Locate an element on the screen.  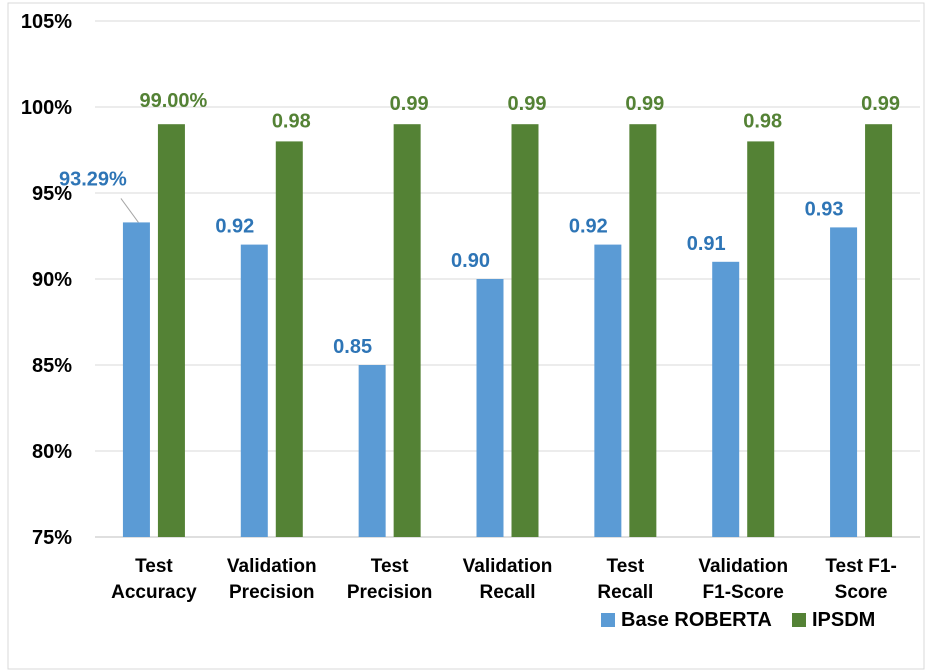
data-label-base-roberta: 0.85 is located at coordinates (352, 347).